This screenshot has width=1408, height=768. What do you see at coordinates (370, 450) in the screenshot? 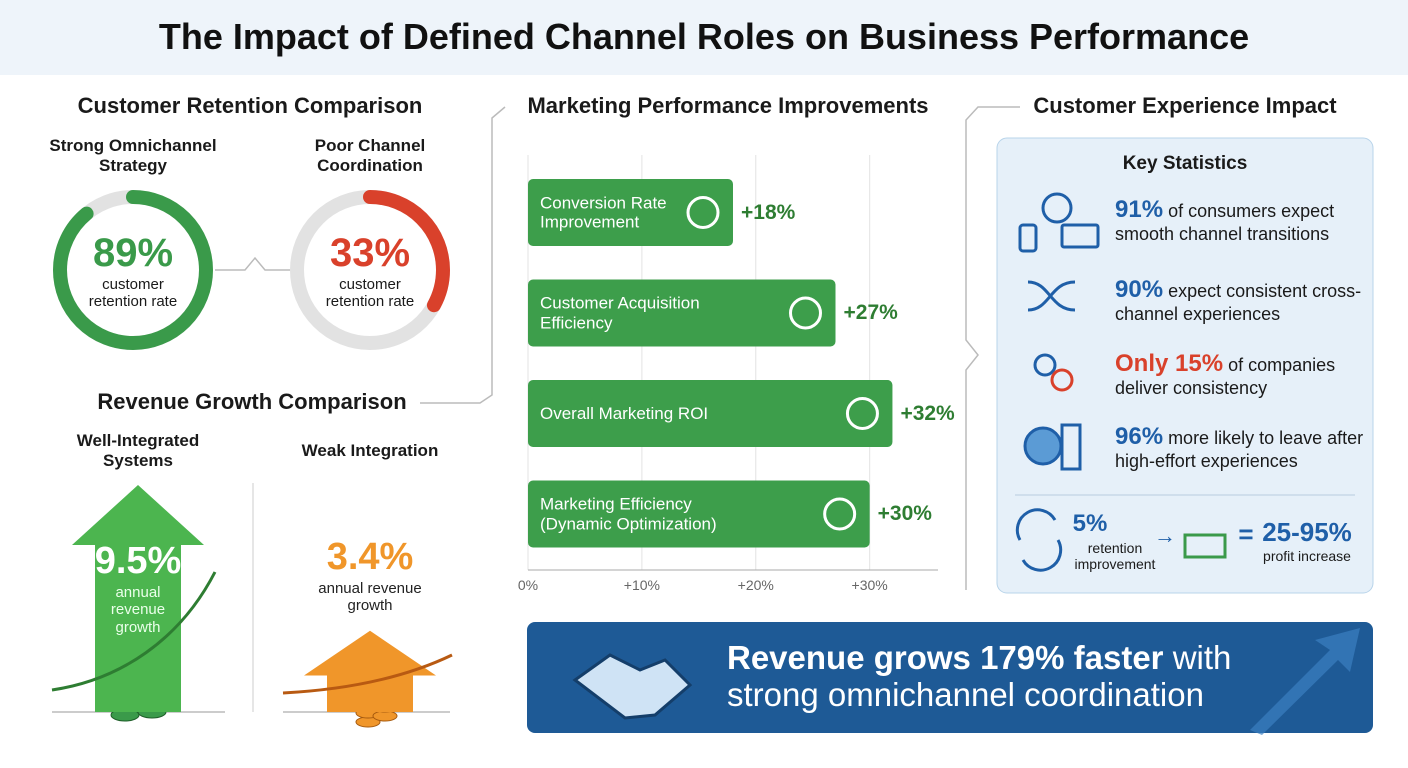
I see `arrow-category: Weak Integration` at bounding box center [370, 450].